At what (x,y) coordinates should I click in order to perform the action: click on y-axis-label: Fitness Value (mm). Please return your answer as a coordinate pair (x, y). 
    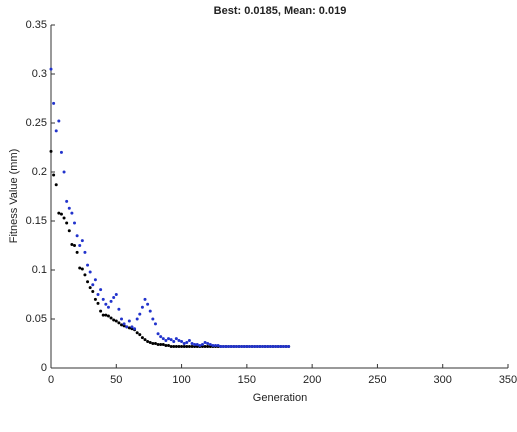
    Looking at the image, I should click on (14, 196).